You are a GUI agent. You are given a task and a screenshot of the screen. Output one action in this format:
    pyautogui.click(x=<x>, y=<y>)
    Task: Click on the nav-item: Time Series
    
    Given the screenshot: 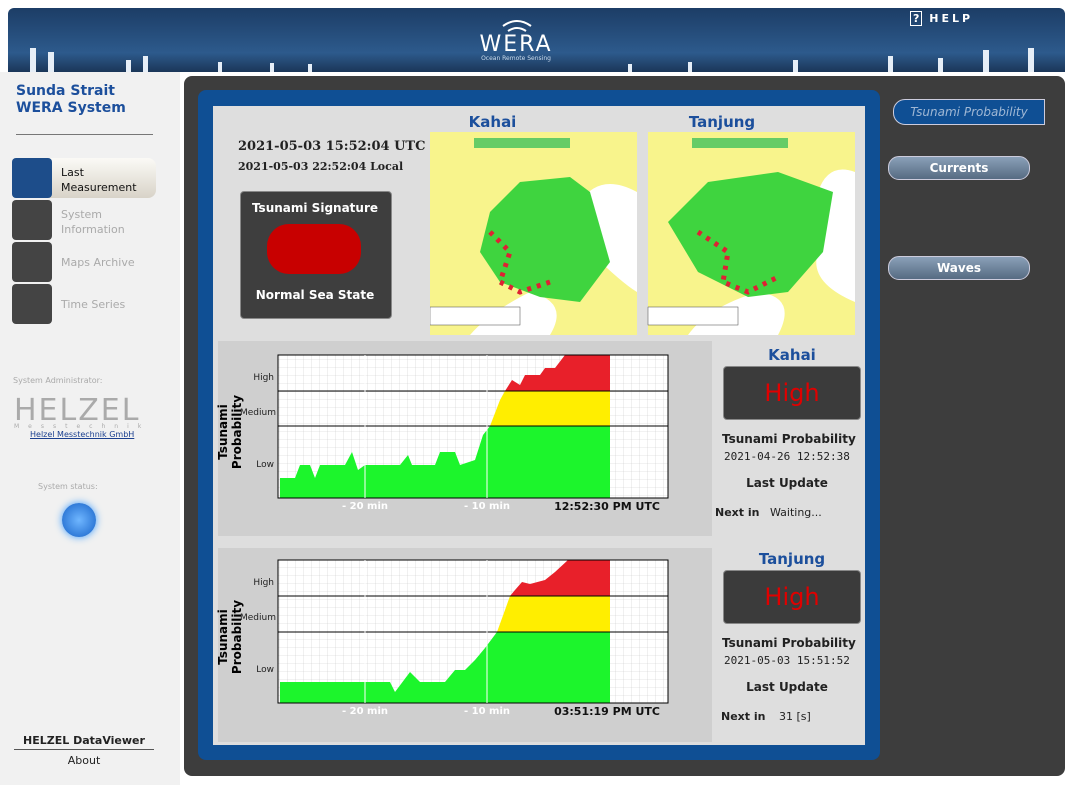 What is the action you would take?
    pyautogui.click(x=84, y=304)
    